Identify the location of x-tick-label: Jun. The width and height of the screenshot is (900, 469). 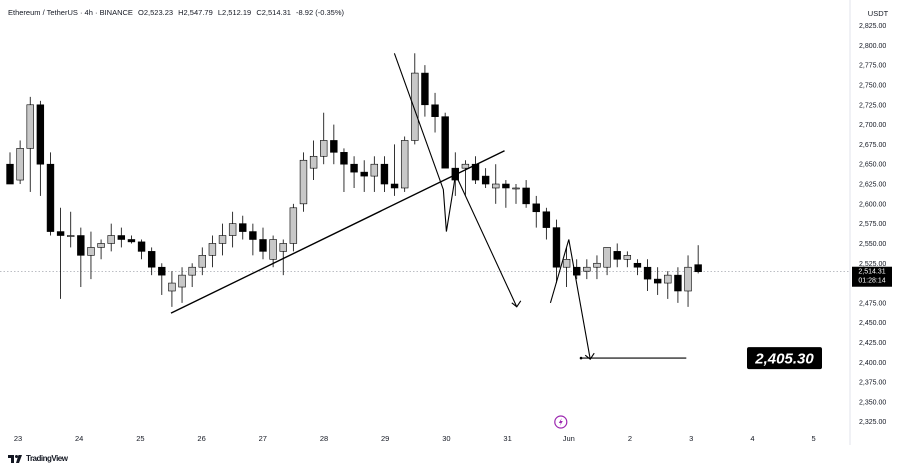
(569, 438).